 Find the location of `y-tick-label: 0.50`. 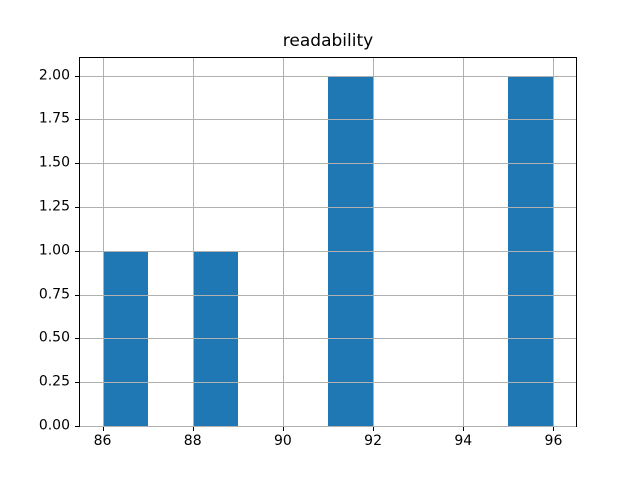

y-tick-label: 0.50 is located at coordinates (54, 337).